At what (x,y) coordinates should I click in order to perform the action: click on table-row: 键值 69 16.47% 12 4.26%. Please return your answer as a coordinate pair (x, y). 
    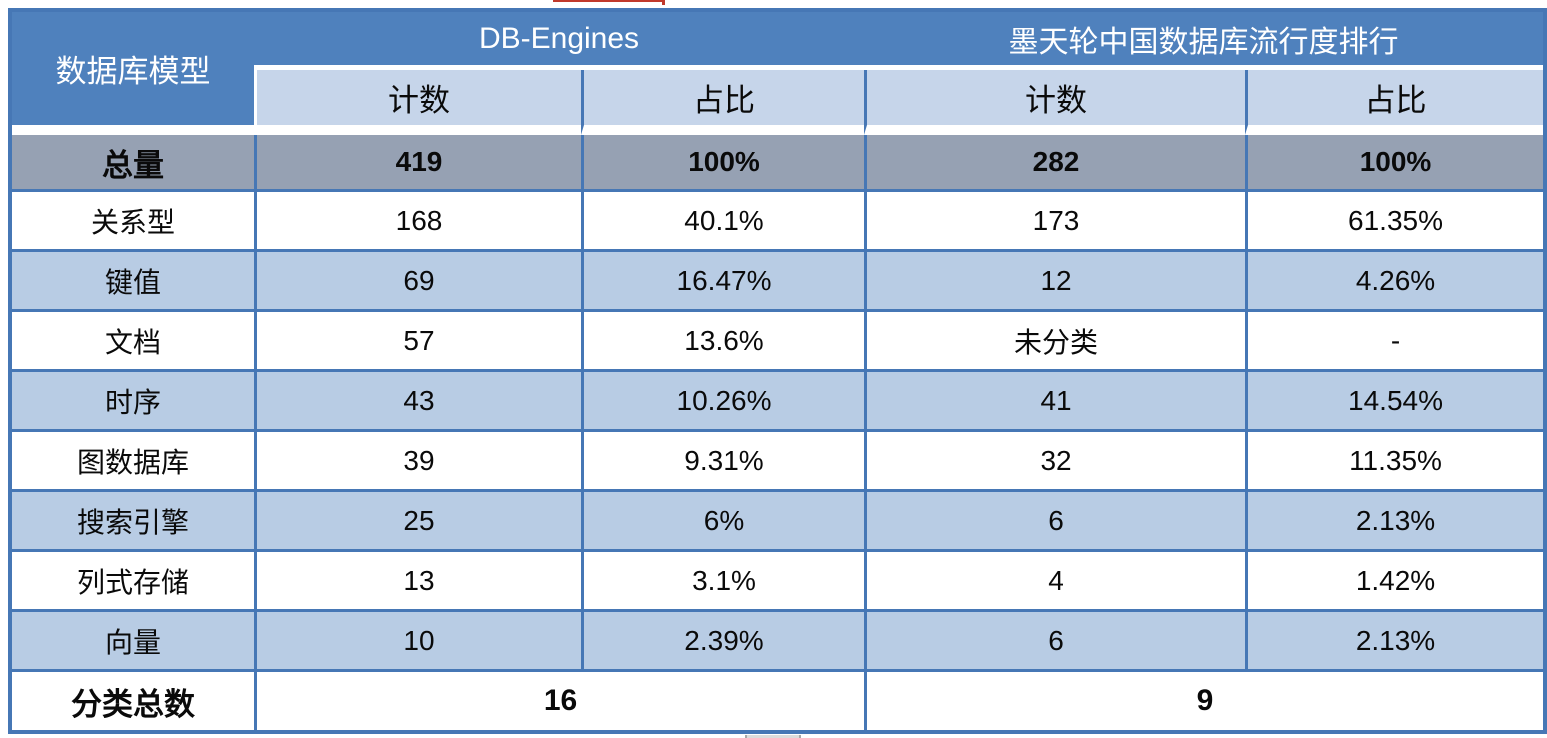
    Looking at the image, I should click on (778, 282).